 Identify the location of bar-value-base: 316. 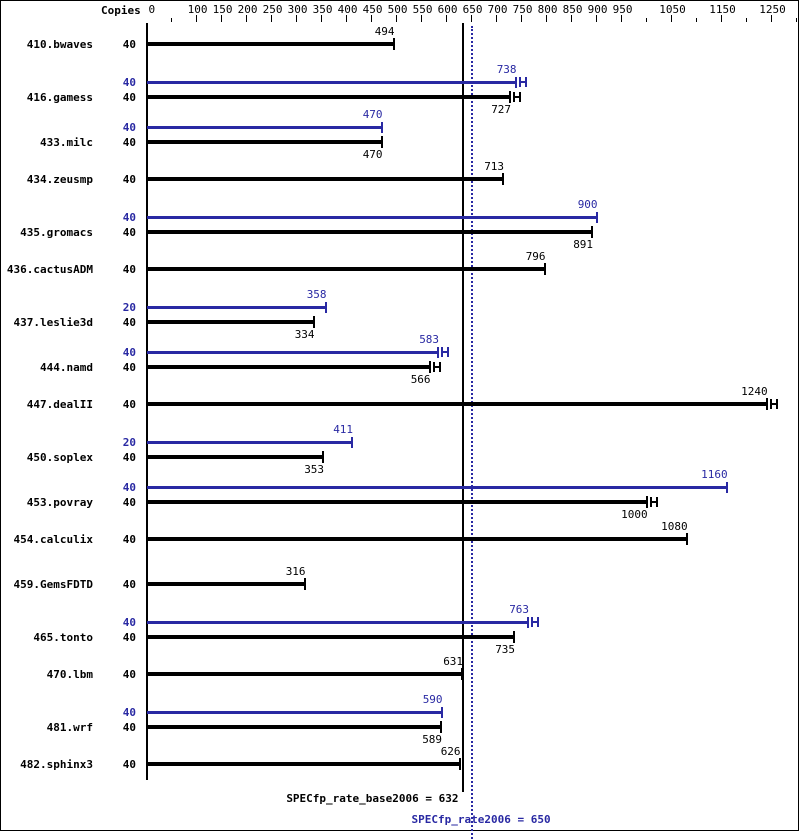
(295, 571).